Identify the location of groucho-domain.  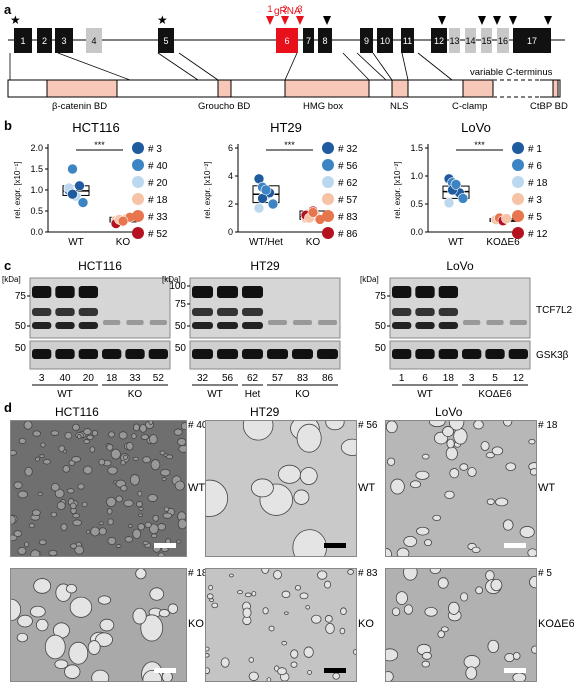
(224, 88).